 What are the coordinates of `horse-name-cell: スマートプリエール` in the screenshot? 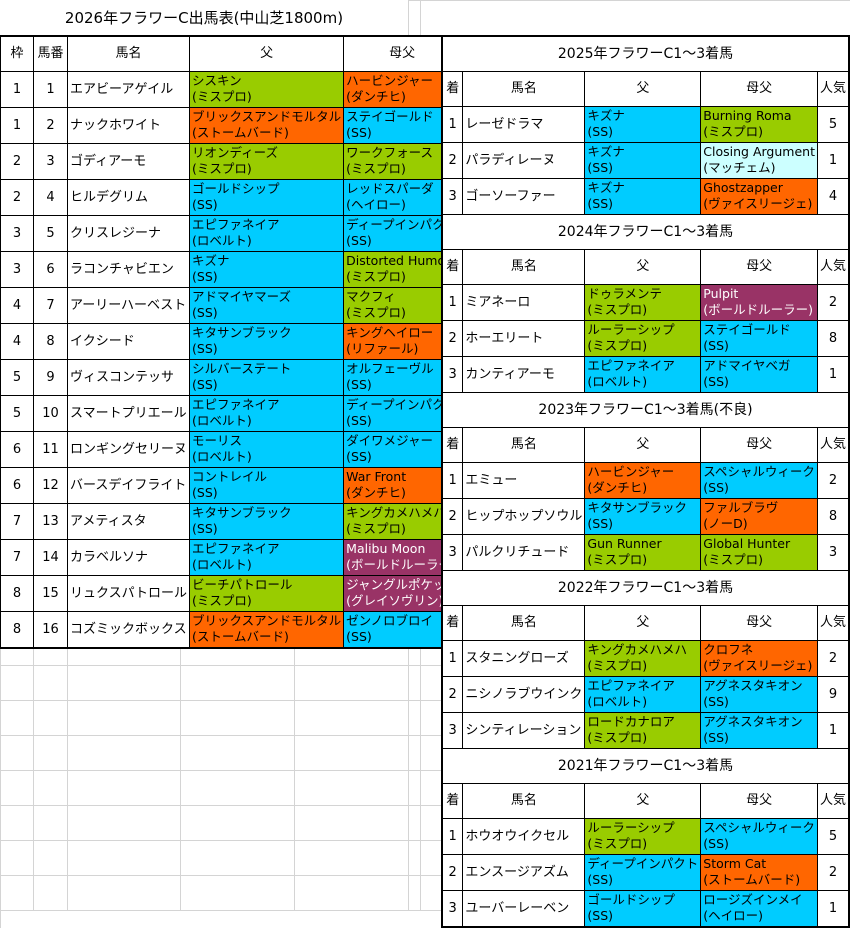 It's located at (128, 413).